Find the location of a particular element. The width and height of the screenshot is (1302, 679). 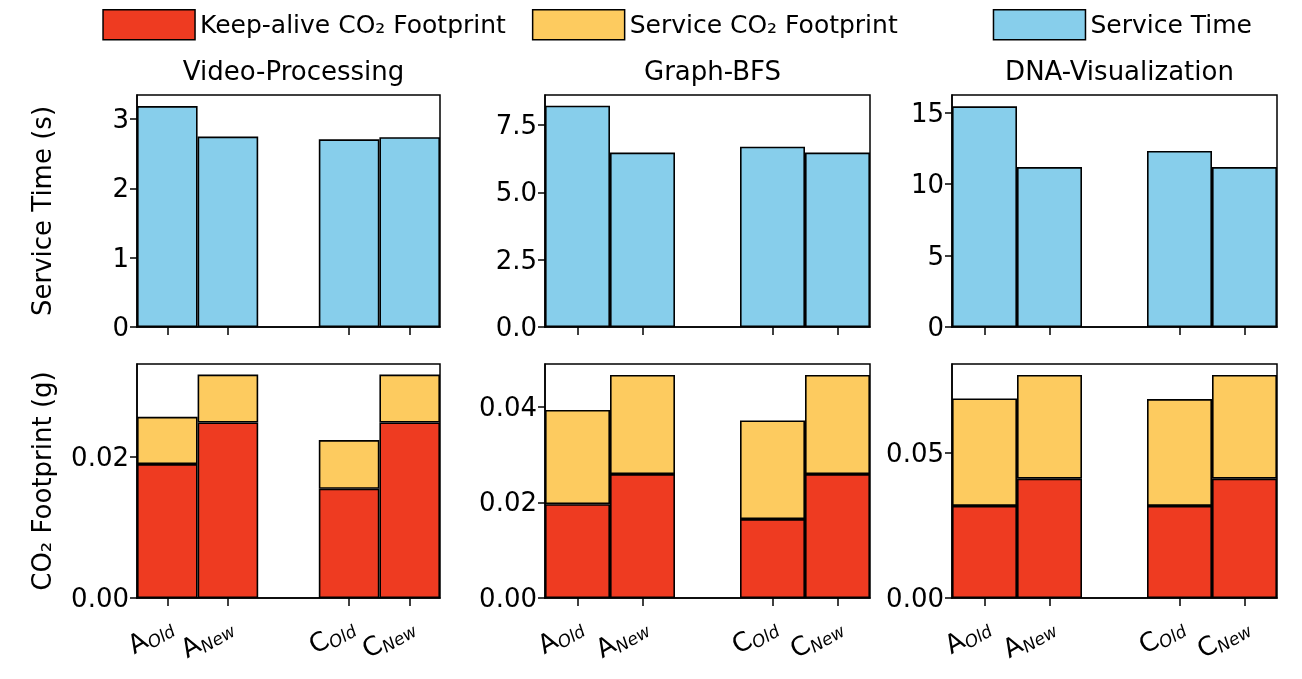

y-tick-label: 7.5 is located at coordinates (516, 125).